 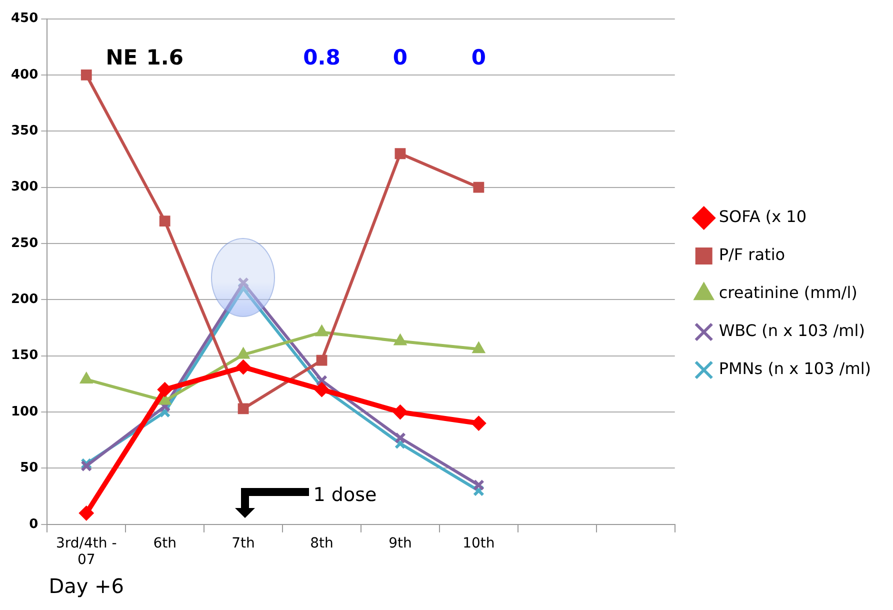 What do you see at coordinates (24, 243) in the screenshot?
I see `y-tick-label: 250` at bounding box center [24, 243].